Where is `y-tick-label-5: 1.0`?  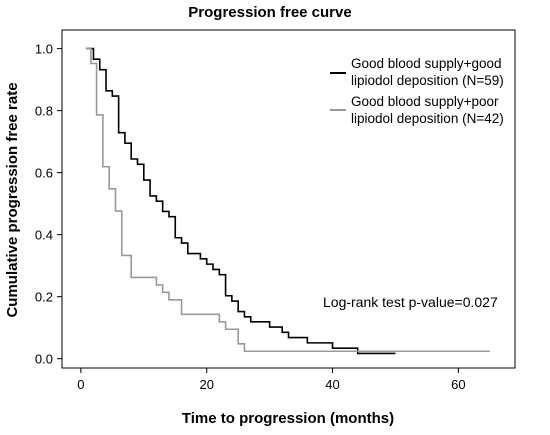
y-tick-label-5: 1.0 is located at coordinates (44, 49).